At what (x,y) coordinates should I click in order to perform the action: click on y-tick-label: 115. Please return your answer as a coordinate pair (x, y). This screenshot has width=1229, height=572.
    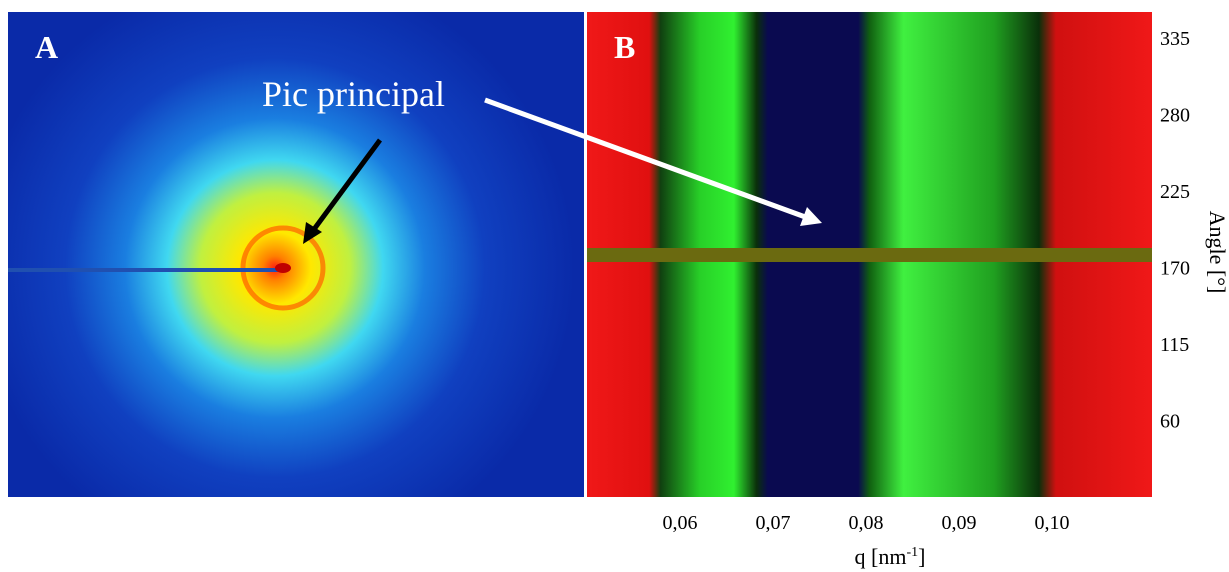
    Looking at the image, I should click on (1174, 345).